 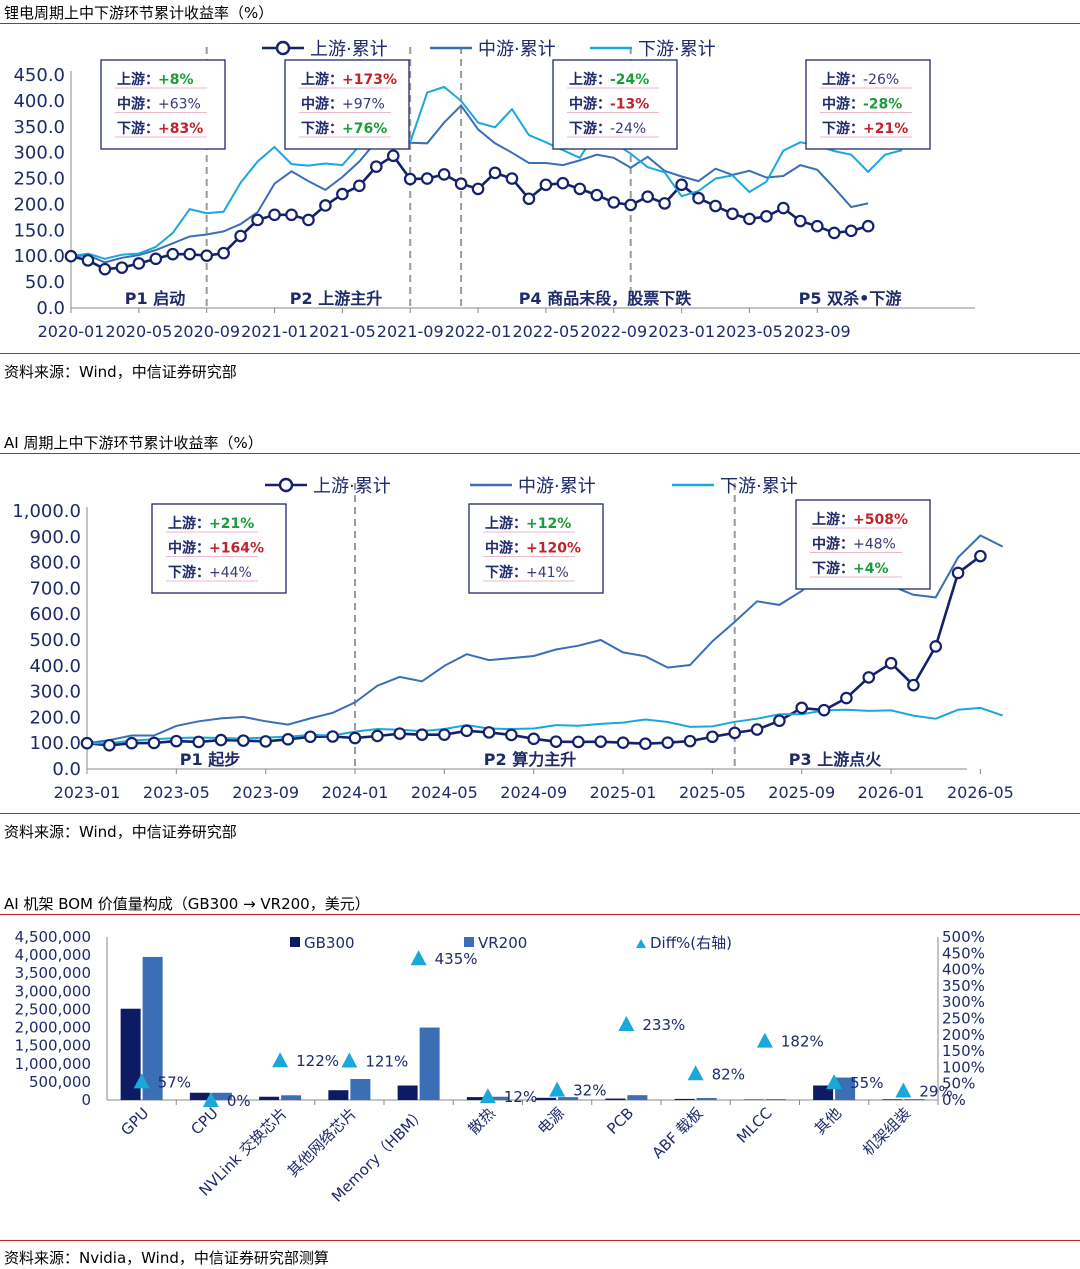 I want to click on legend-label: GB300, so click(x=329, y=943).